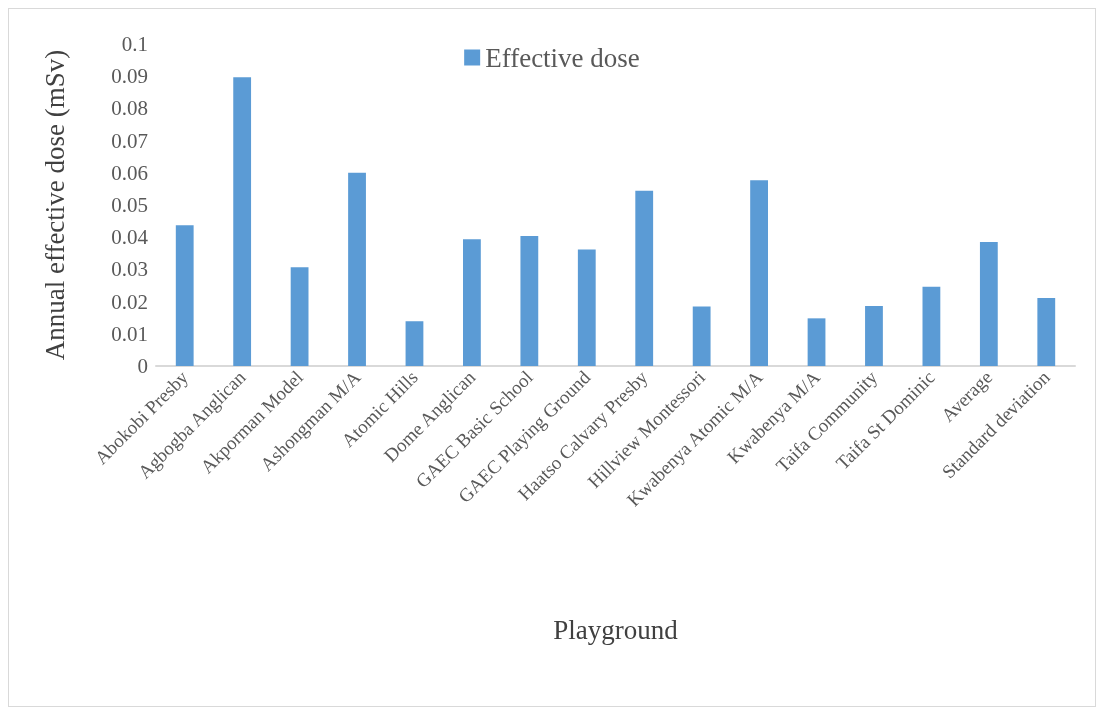 Image resolution: width=1104 pixels, height=715 pixels. Describe the element at coordinates (129, 333) in the screenshot. I see `y-tick-label: 0.01` at that location.